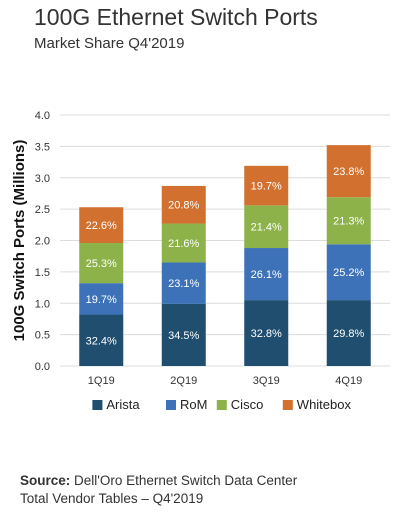  I want to click on data-label: 22.6%, so click(101, 226).